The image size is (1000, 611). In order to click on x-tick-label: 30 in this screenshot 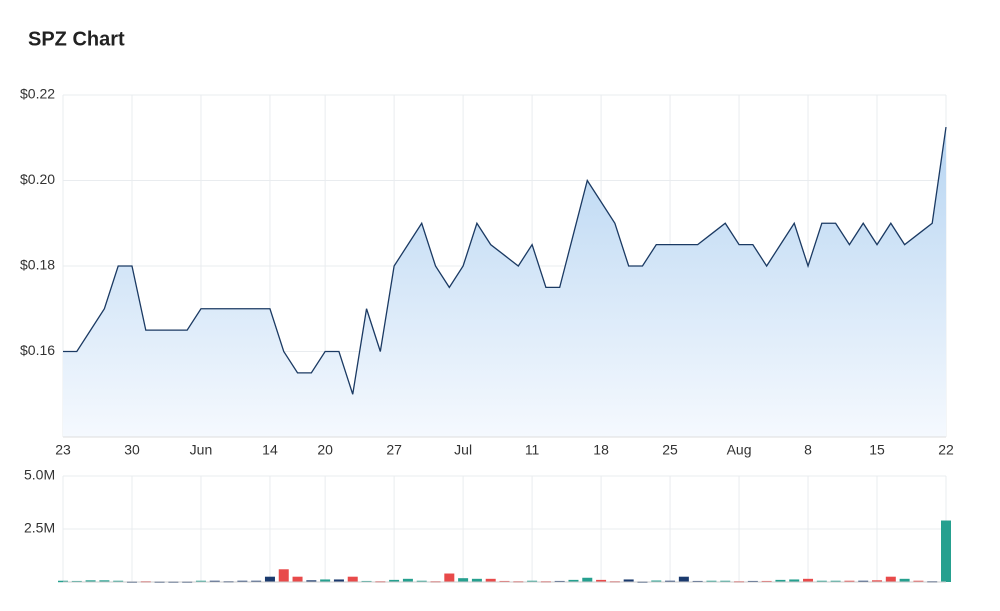, I will do `click(132, 450)`.